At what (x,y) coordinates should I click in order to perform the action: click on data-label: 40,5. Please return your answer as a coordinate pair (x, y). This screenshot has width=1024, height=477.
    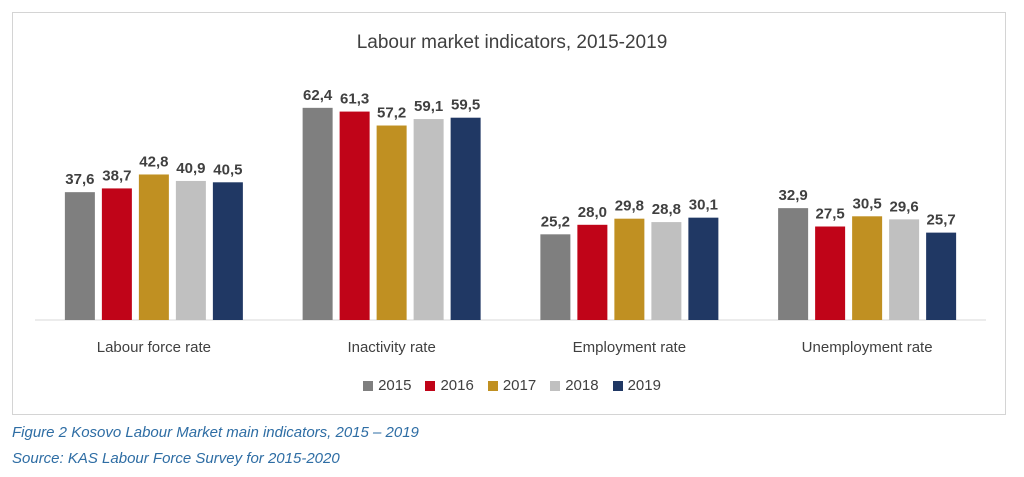
    Looking at the image, I should click on (227, 169).